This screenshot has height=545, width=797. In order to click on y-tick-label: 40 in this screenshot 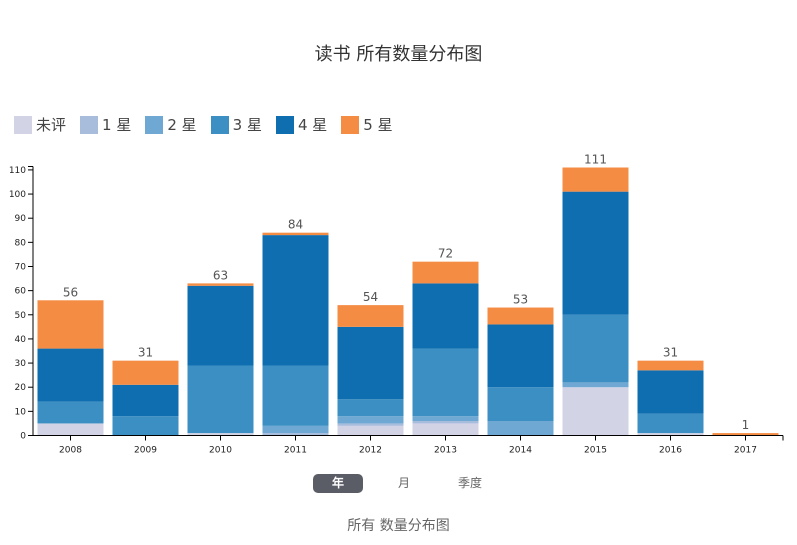, I will do `click(21, 340)`.